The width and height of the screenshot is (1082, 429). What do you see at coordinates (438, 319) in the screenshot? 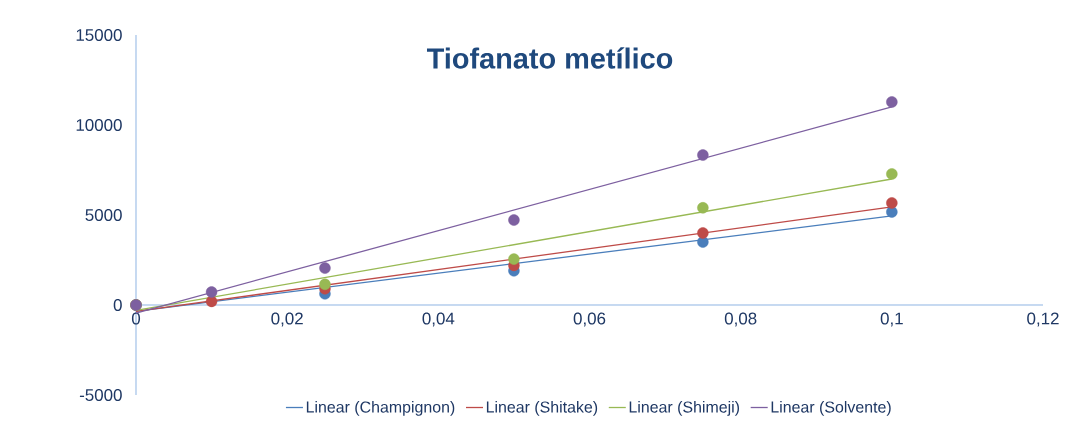
I see `x-tick-label: 0,04` at bounding box center [438, 319].